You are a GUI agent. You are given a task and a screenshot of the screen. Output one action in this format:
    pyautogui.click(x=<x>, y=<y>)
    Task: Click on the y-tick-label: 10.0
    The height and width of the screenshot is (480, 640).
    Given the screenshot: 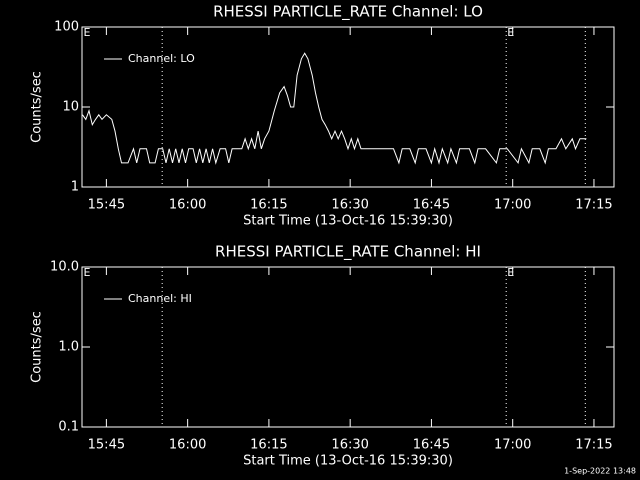 What is the action you would take?
    pyautogui.click(x=64, y=267)
    